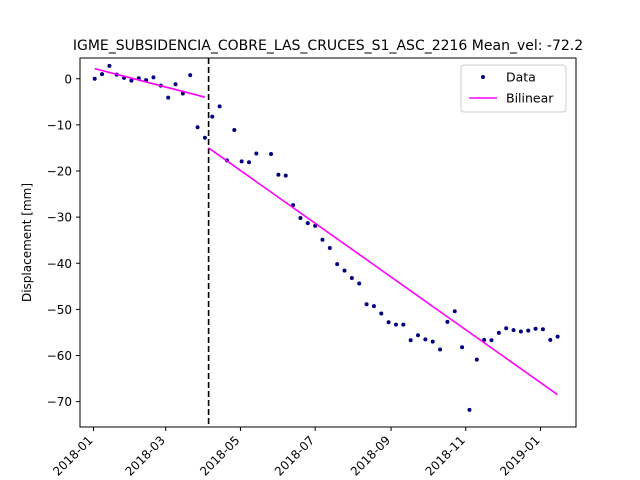 The image size is (640, 480). I want to click on y-axis-label: Displacement [mm], so click(27, 242).